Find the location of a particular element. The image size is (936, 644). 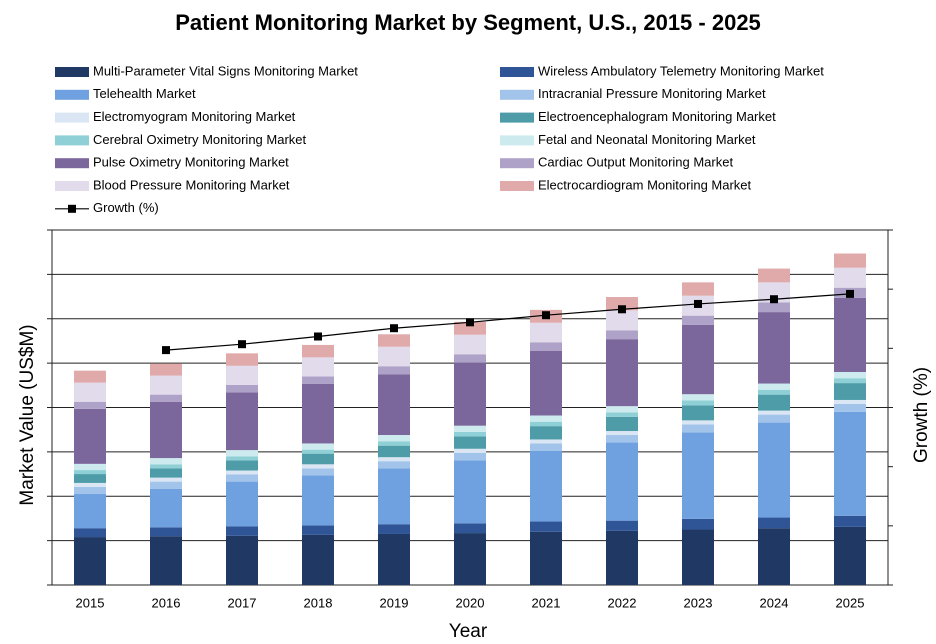

x-tick-label: 2020 is located at coordinates (470, 602).